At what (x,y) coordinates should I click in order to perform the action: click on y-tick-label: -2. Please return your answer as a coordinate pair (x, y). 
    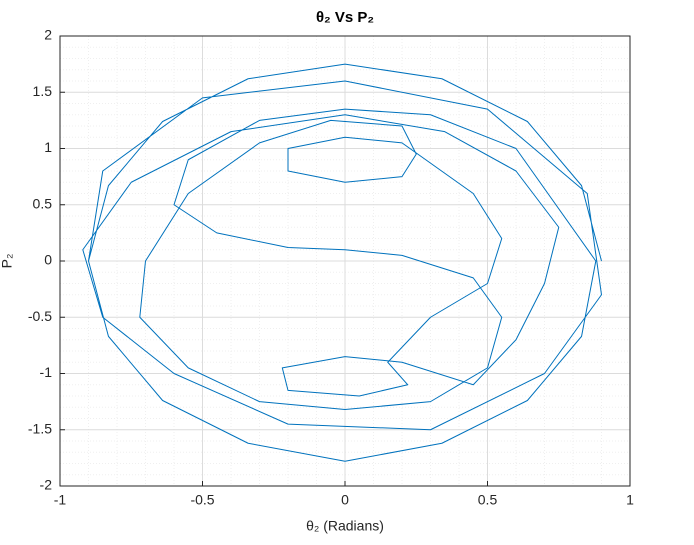
    Looking at the image, I should click on (46, 485).